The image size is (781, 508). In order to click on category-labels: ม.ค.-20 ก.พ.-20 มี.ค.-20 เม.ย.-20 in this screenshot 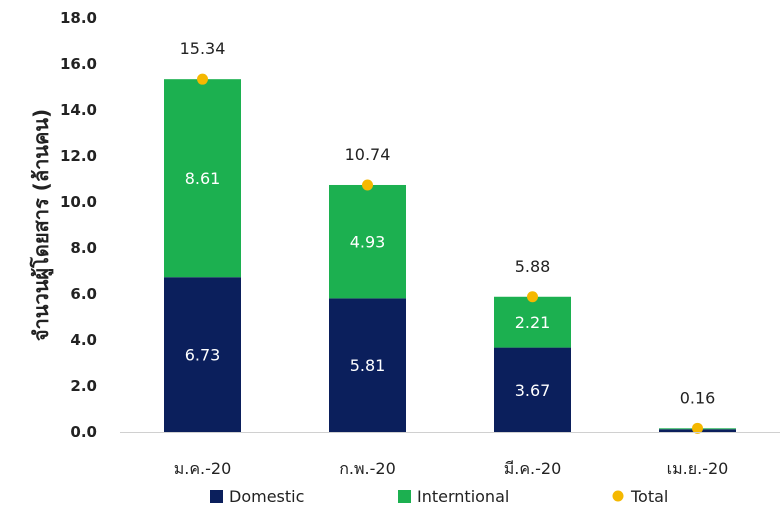, I will do `click(451, 468)`.